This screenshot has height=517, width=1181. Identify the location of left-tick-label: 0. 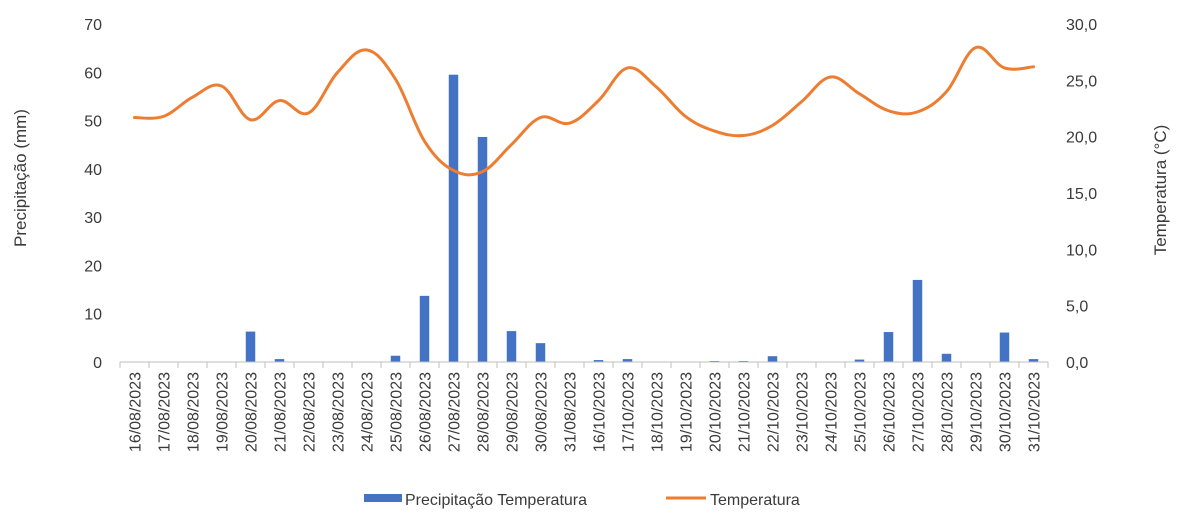
(97, 363).